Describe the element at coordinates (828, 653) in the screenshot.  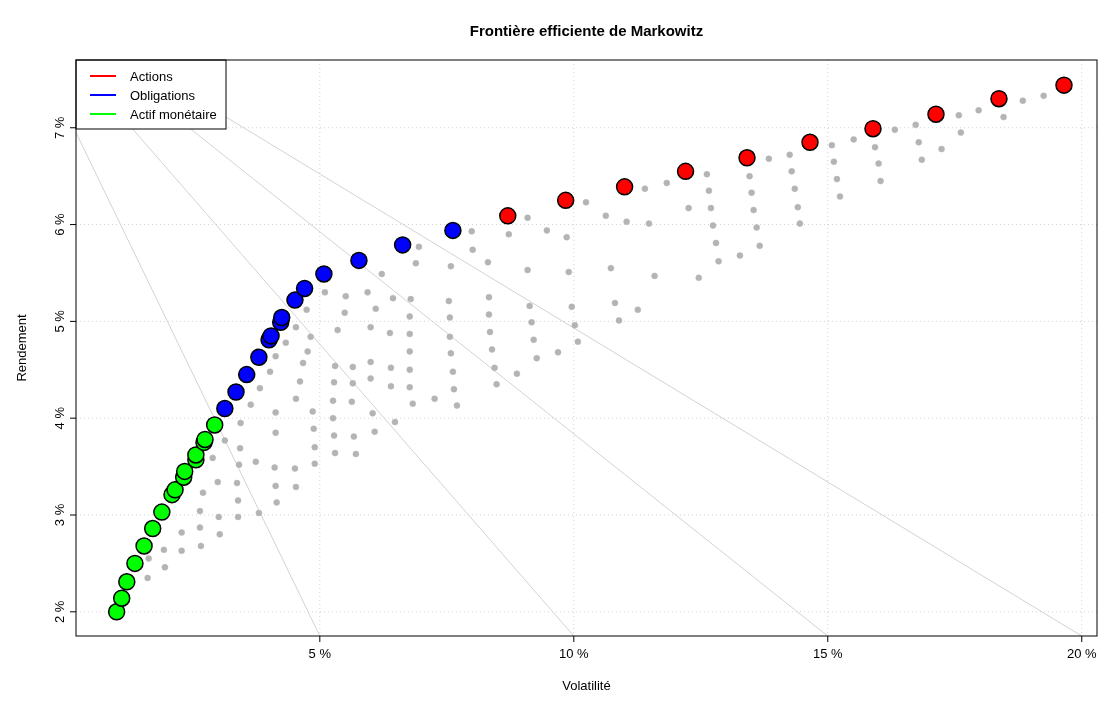
I see `x-tick-label: 15 %` at that location.